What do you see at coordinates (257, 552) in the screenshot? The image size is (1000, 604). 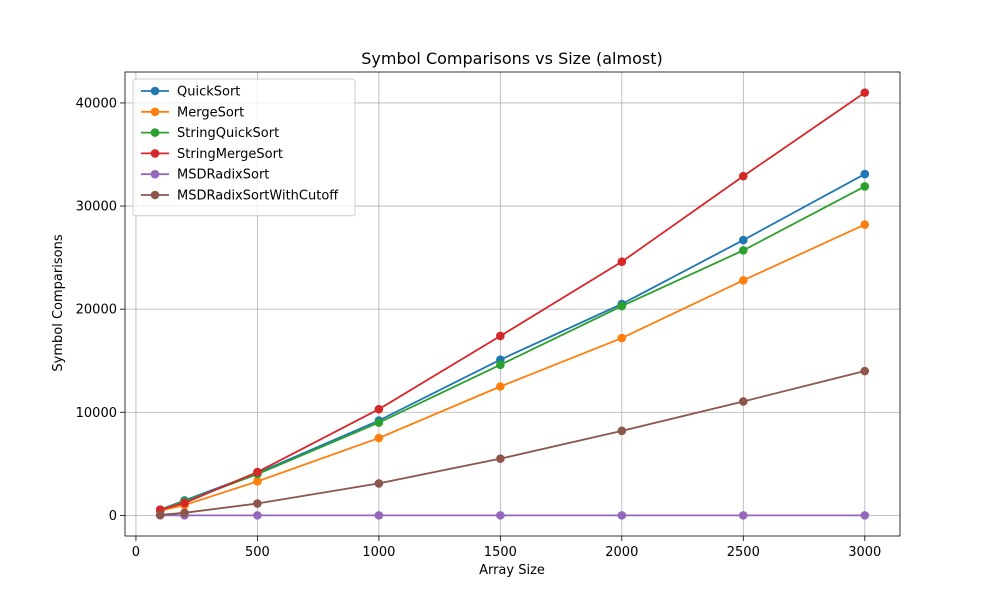 I see `x-tick-label: 500` at bounding box center [257, 552].